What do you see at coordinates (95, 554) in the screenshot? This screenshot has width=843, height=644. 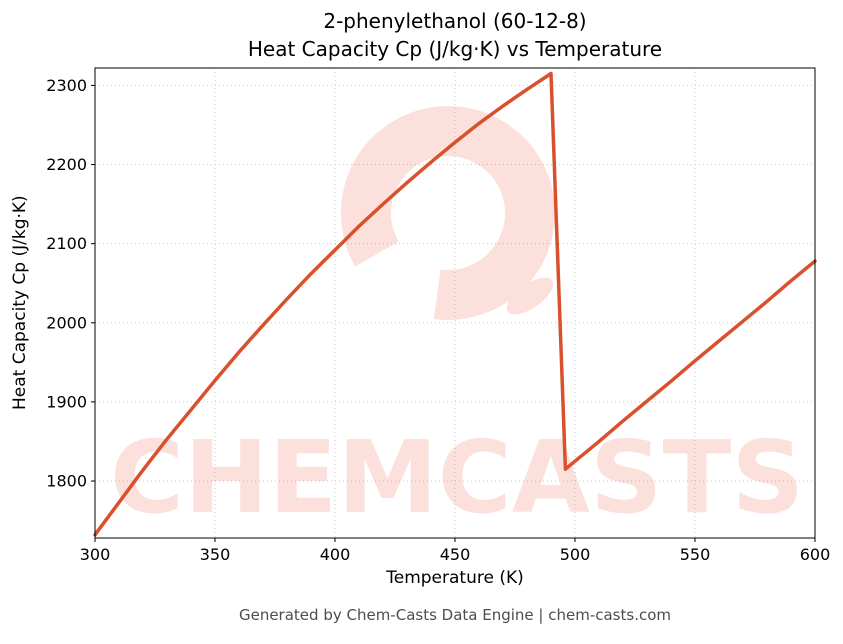 I see `x-tick-label: 300` at bounding box center [95, 554].